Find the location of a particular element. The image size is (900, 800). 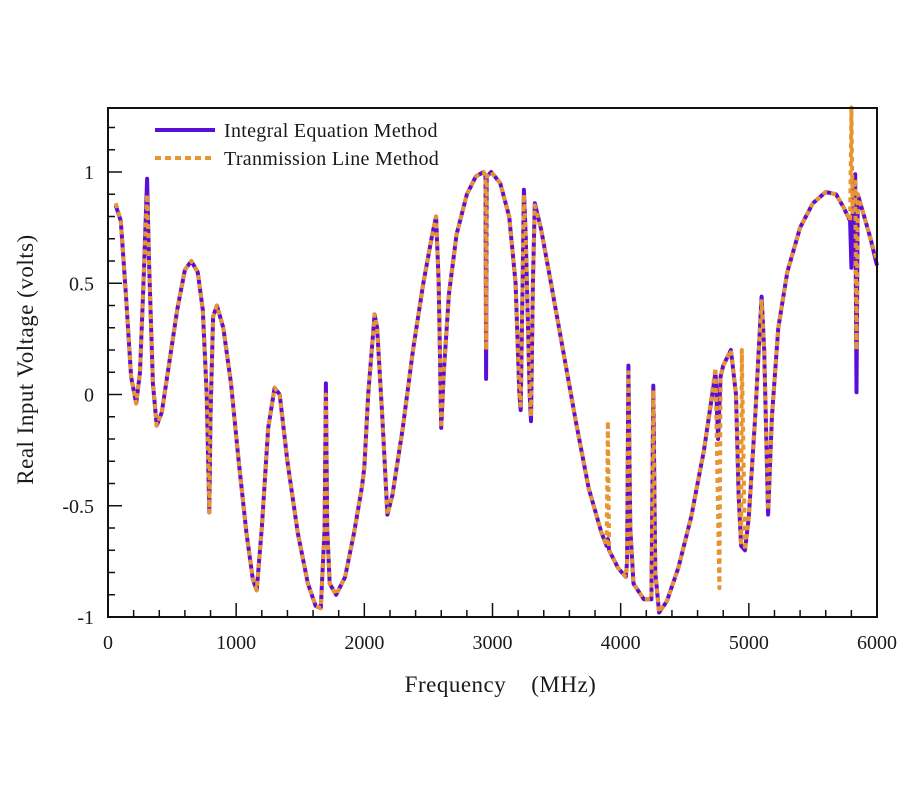

x-tick-label: 0 is located at coordinates (108, 643).